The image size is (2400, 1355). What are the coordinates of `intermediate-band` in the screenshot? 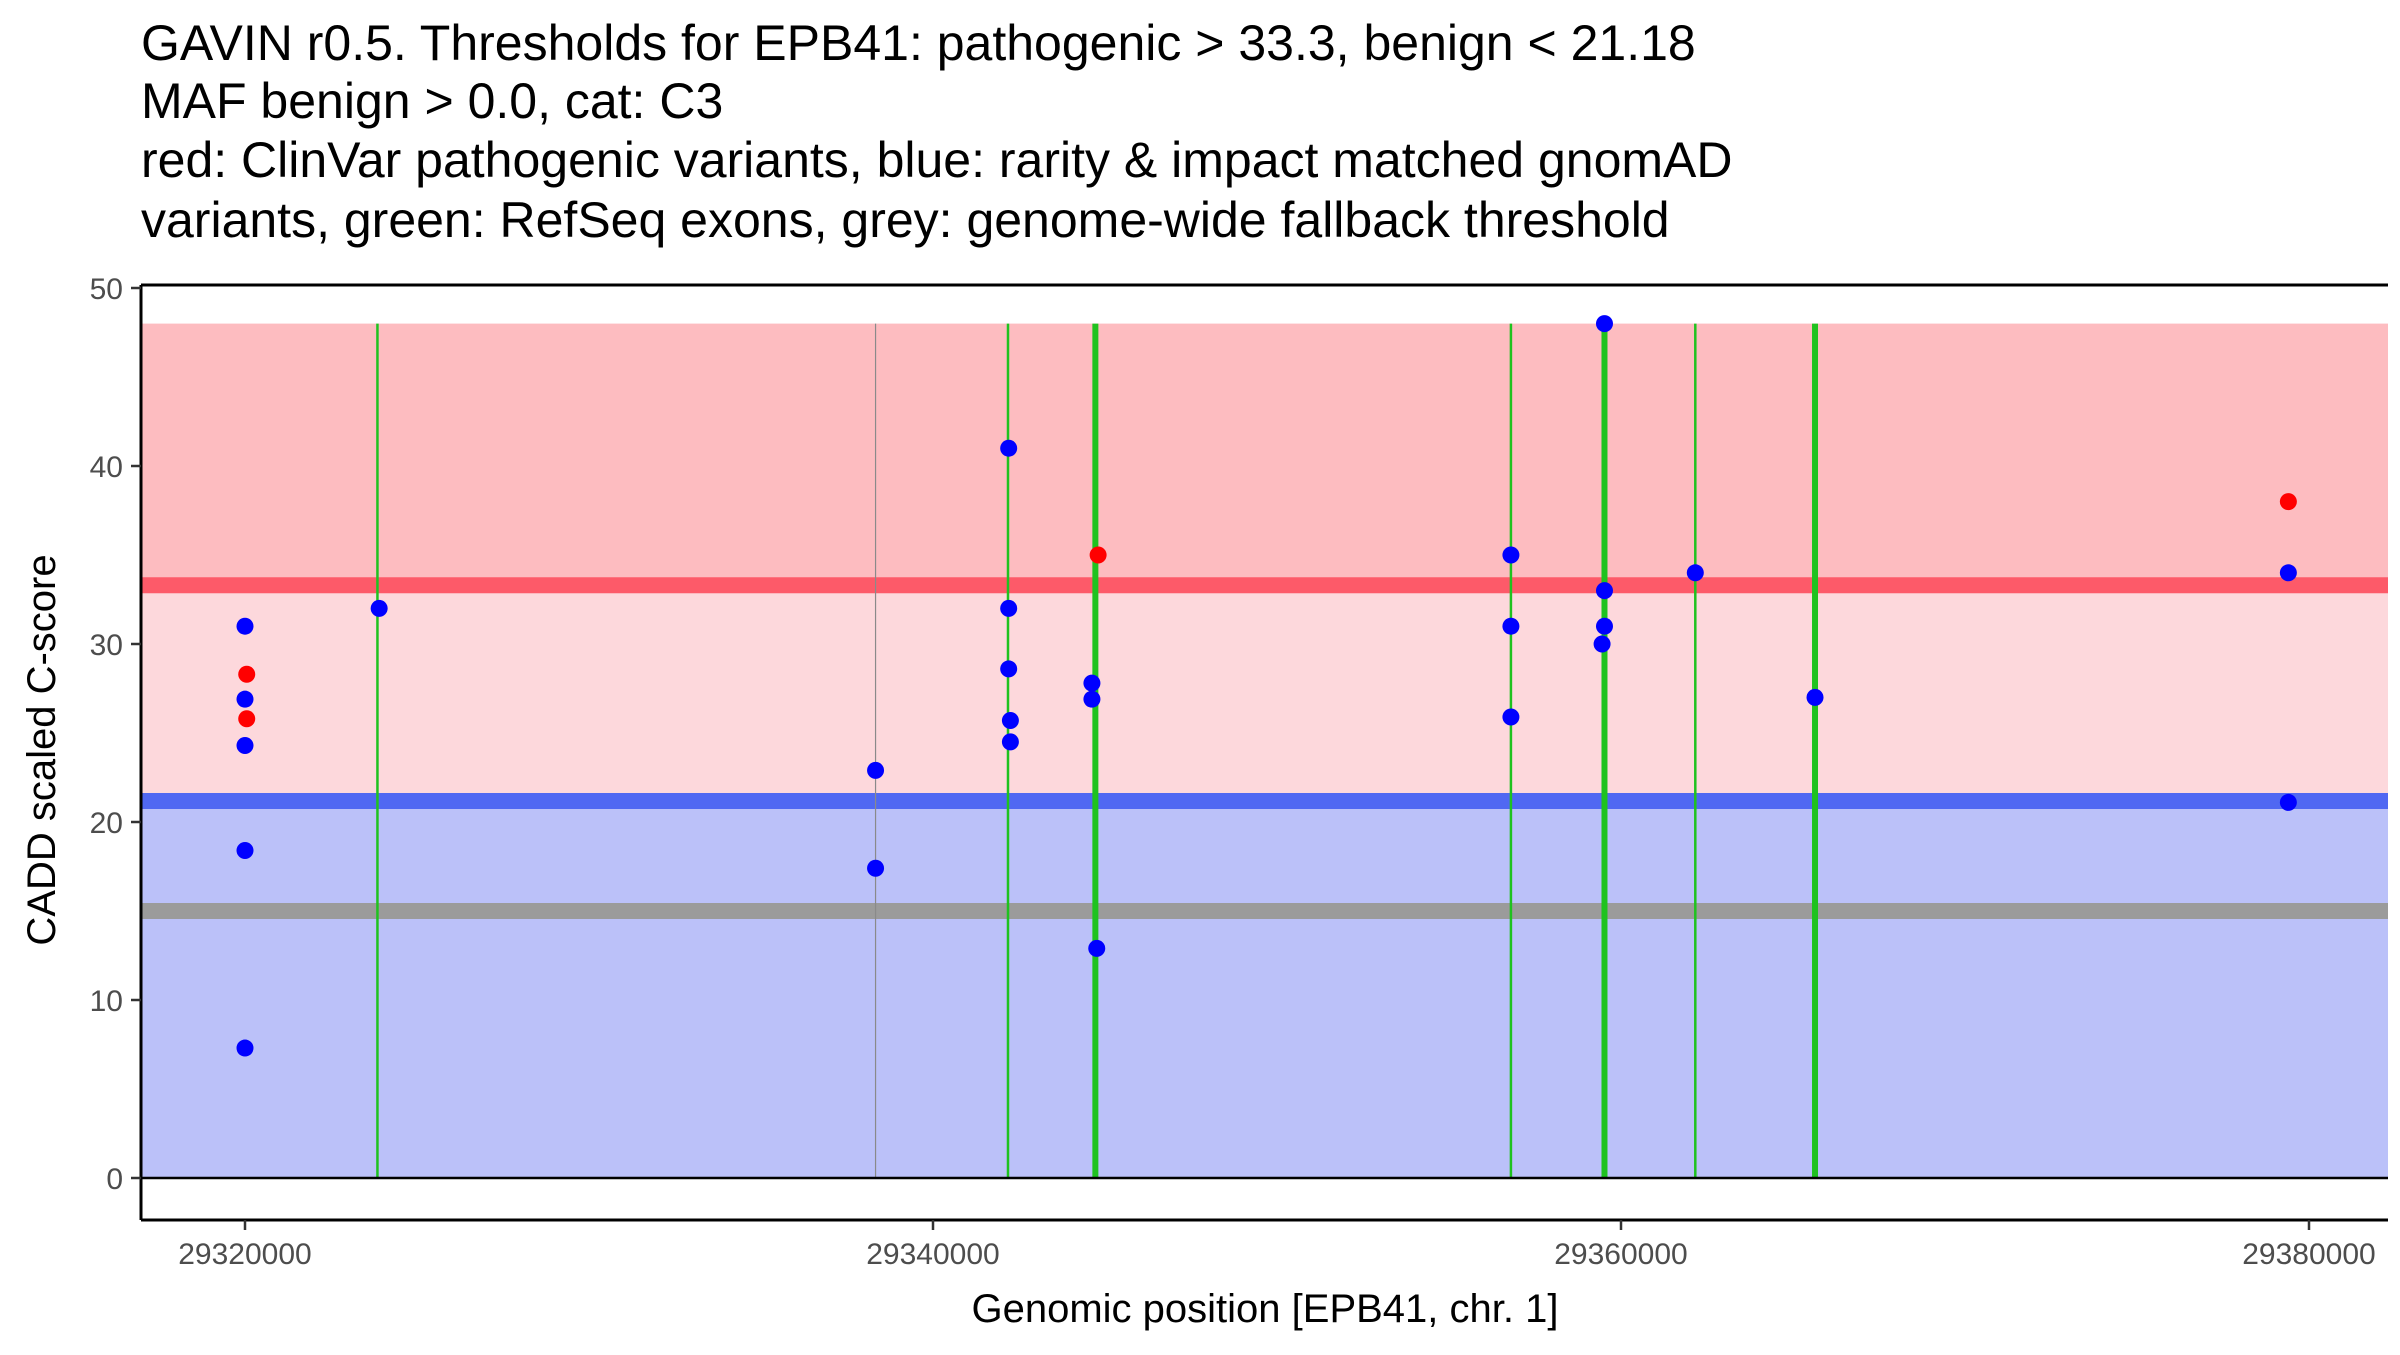 It's located at (1264, 693).